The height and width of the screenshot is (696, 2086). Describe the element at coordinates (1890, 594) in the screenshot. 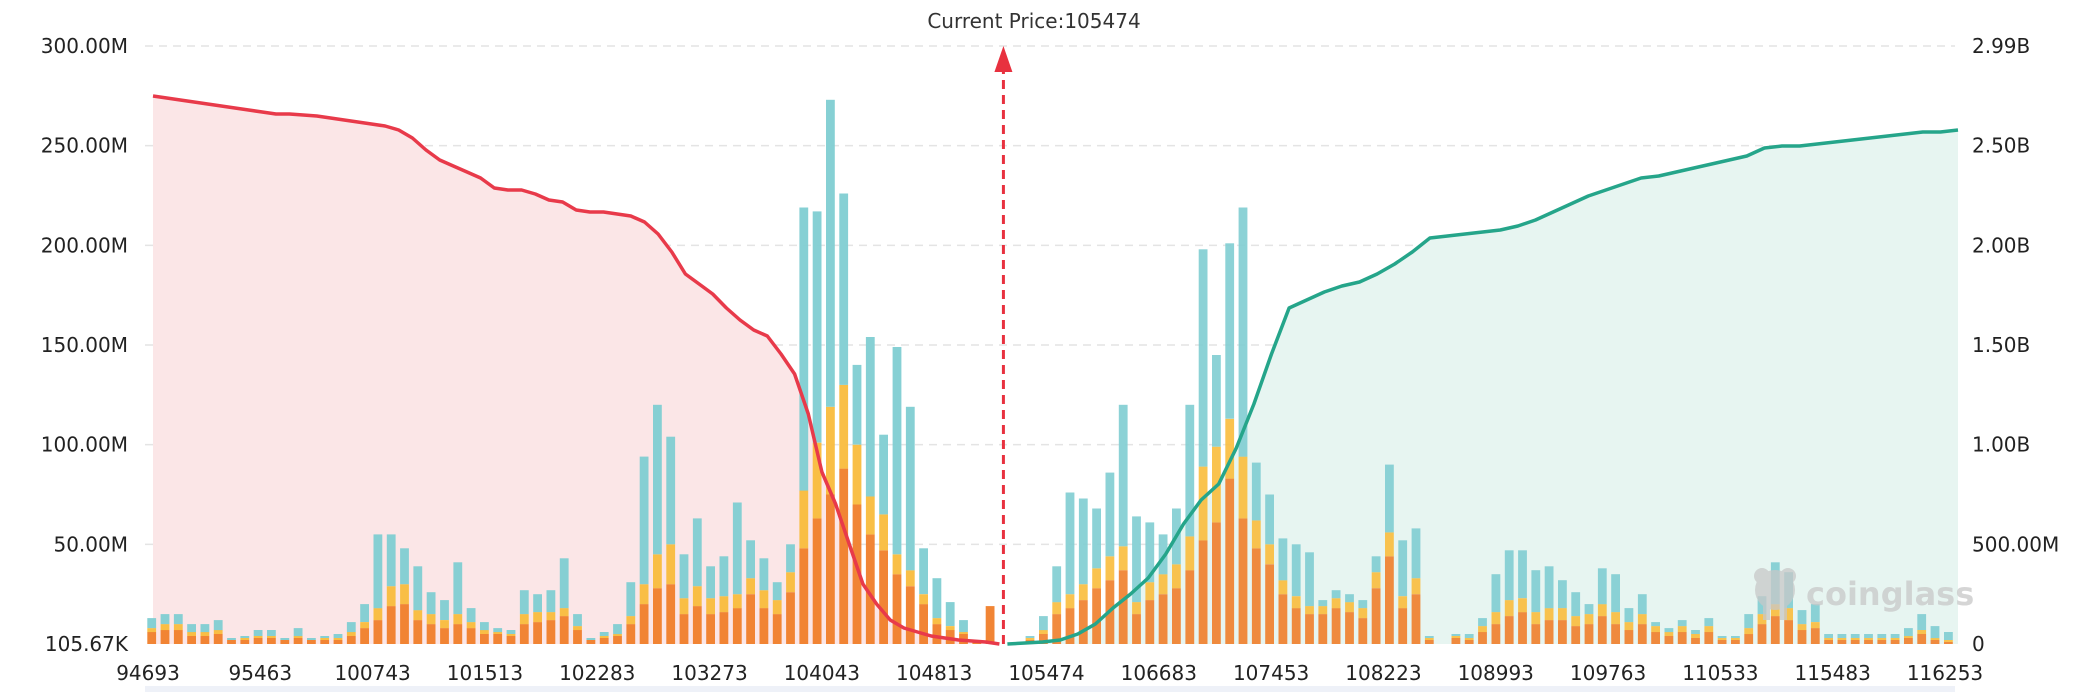

I see `watermark-text: coinglass` at that location.